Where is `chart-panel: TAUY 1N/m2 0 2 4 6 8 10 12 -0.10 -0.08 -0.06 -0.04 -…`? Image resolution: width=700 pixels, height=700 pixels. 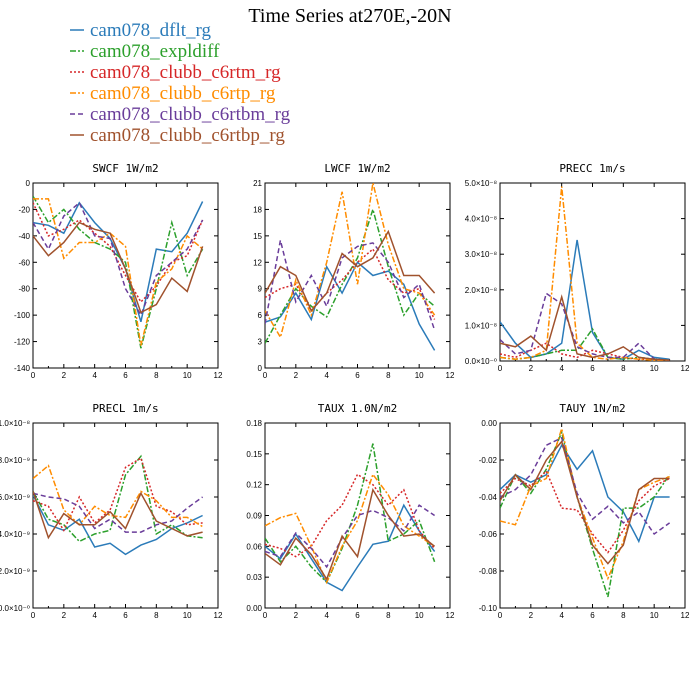 chart-panel: TAUY 1N/m2 0 2 4 6 8 10 12 -0.10 -0.08 -0.06 -0.04 -… is located at coordinates (584, 511).